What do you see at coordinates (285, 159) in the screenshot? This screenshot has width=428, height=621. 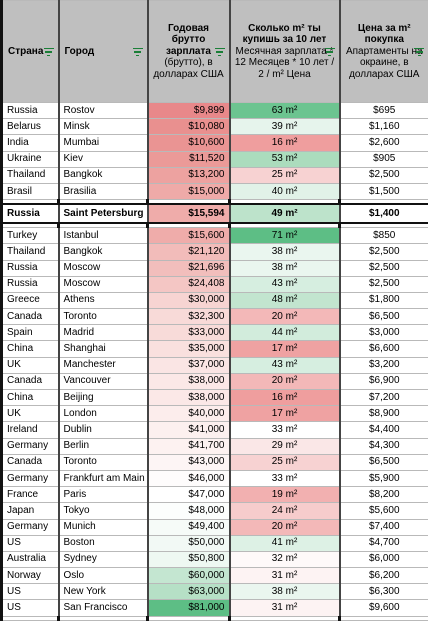 I see `sqm-cell: 53 m²` at bounding box center [285, 159].